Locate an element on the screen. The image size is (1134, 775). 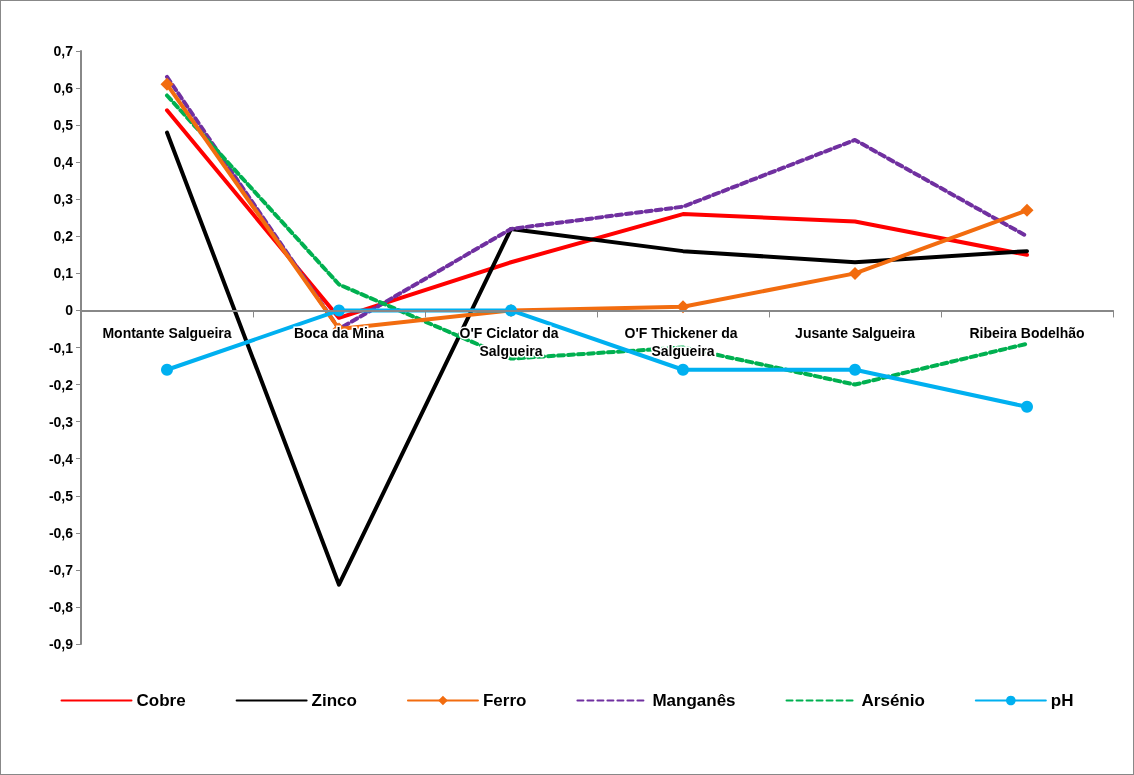
legend-label: Zinco is located at coordinates (334, 700).